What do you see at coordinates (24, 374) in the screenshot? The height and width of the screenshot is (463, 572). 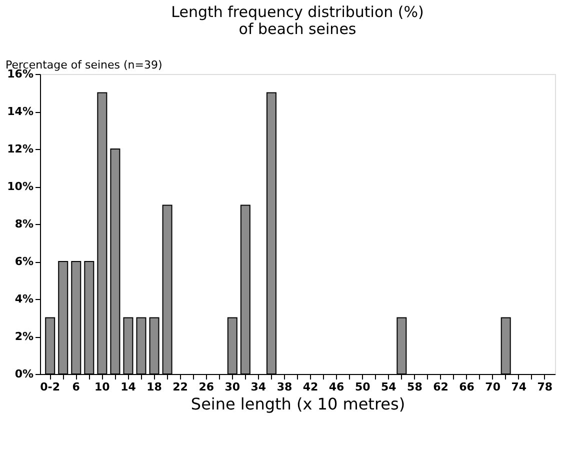 I see `y-tick-label: 0%` at bounding box center [24, 374].